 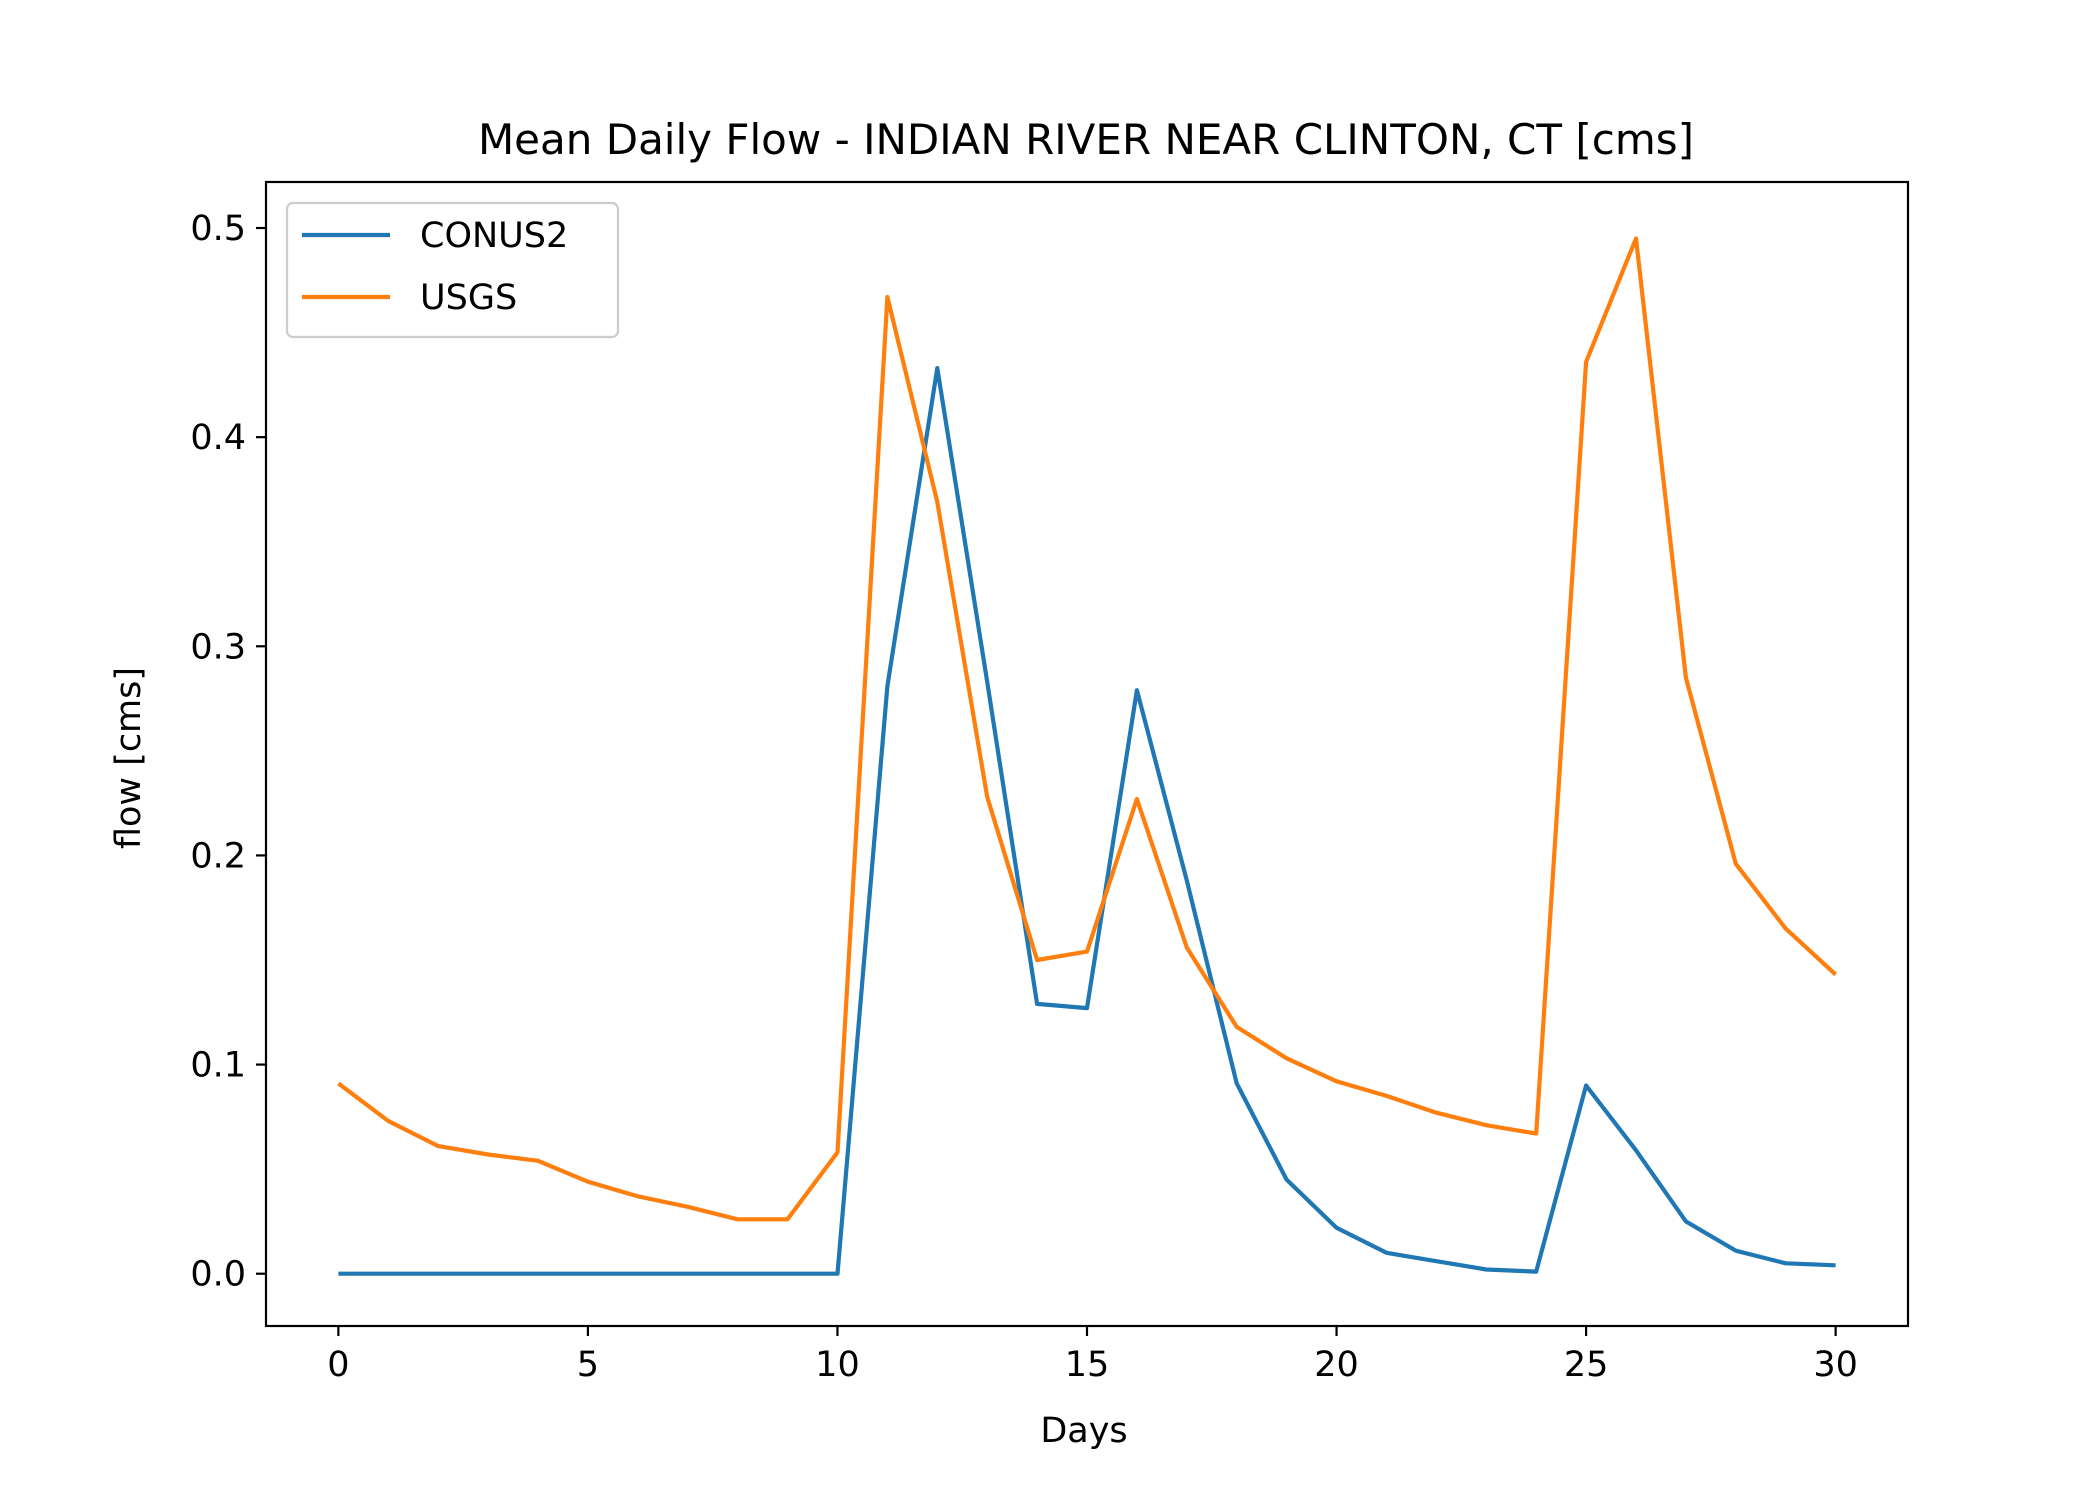 What do you see at coordinates (218, 438) in the screenshot?
I see `y-tick-label-0.4: 0.4` at bounding box center [218, 438].